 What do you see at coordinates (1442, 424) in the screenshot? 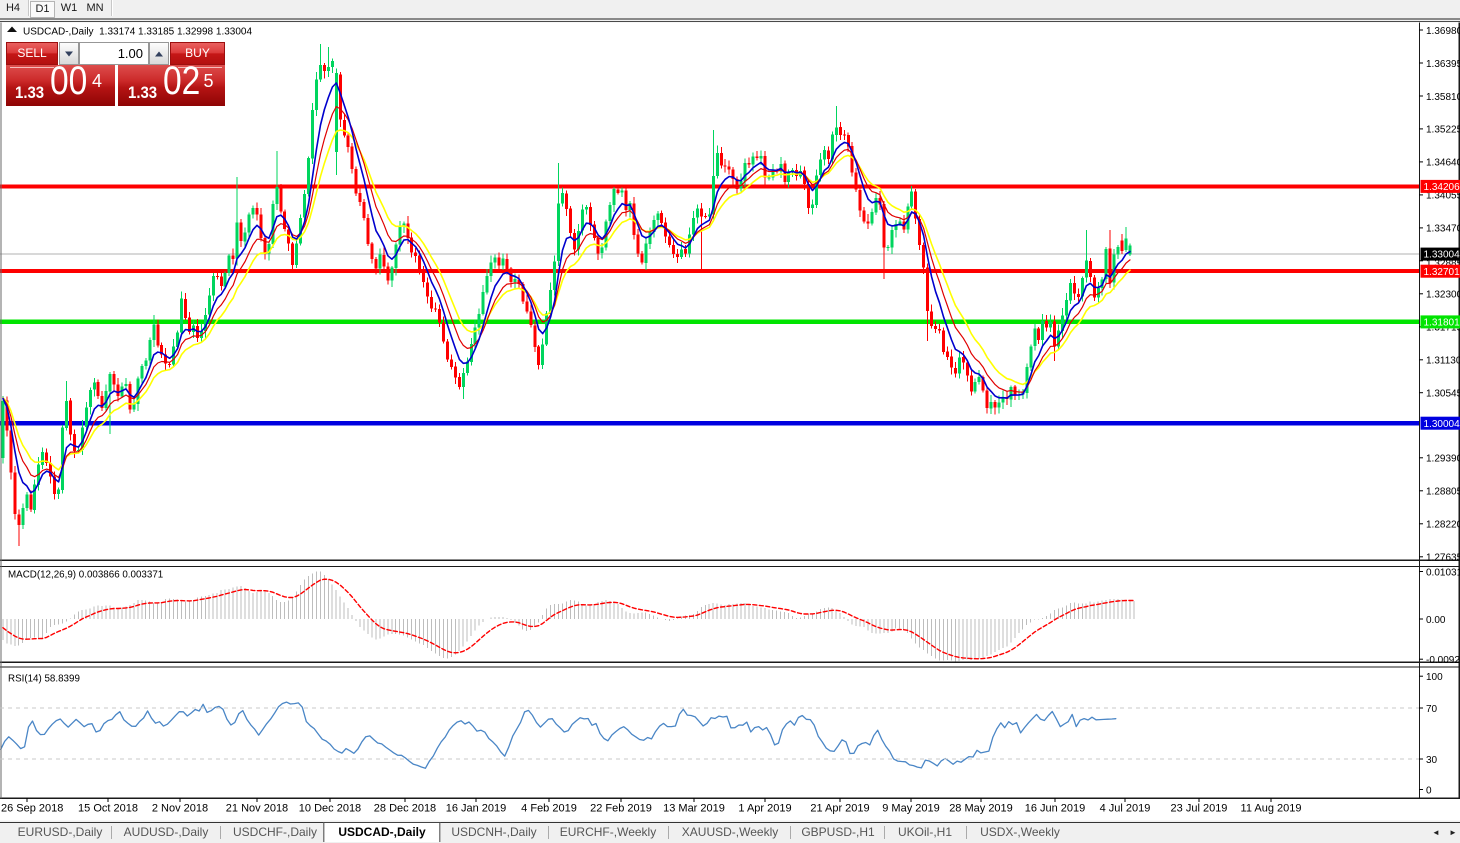
I see `svg-text: 1.30004` at bounding box center [1442, 424].